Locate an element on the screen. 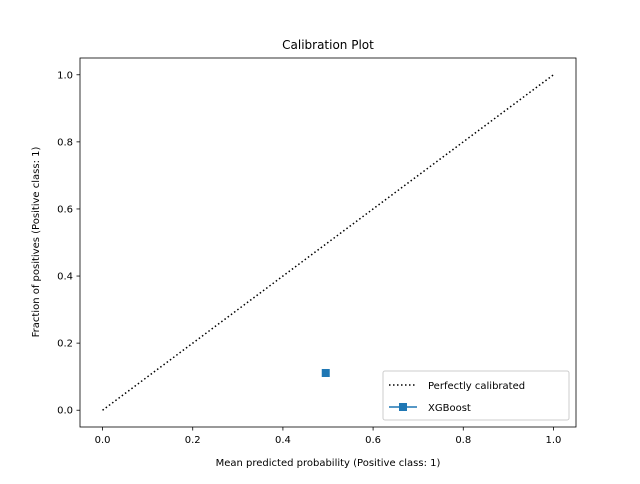 The width and height of the screenshot is (640, 484). x-tick-label: 1.0 is located at coordinates (554, 440).